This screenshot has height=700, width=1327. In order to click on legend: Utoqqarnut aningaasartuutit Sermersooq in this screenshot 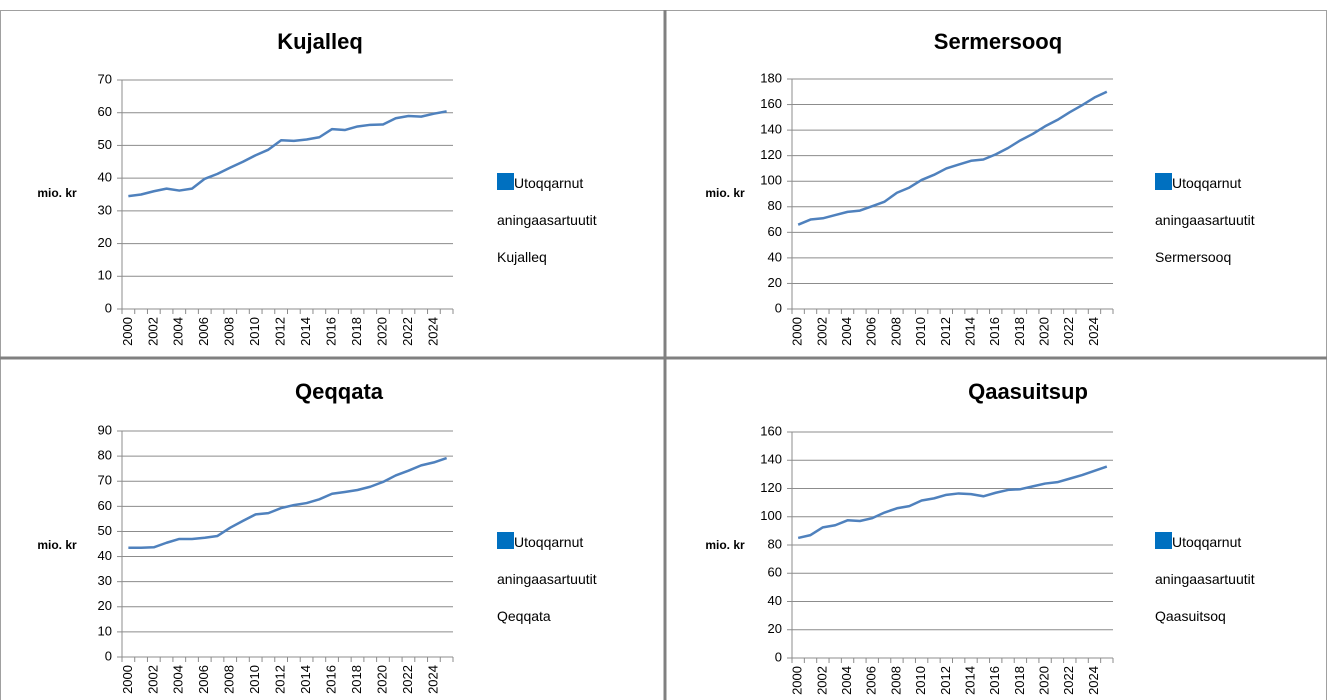, I will do `click(1222, 220)`.